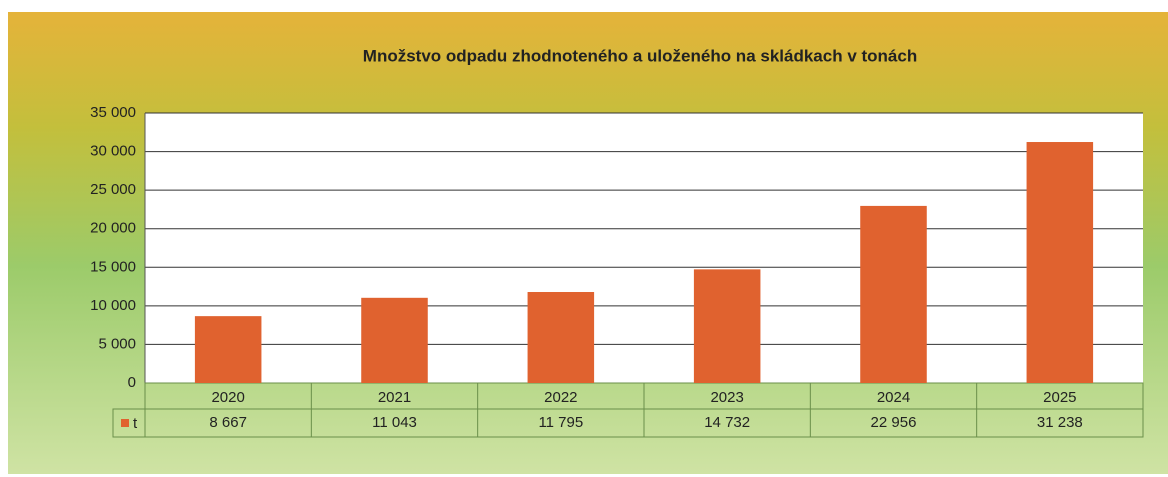 Image resolution: width=1168 pixels, height=477 pixels. Describe the element at coordinates (228, 422) in the screenshot. I see `data-table-value: 8 667` at that location.